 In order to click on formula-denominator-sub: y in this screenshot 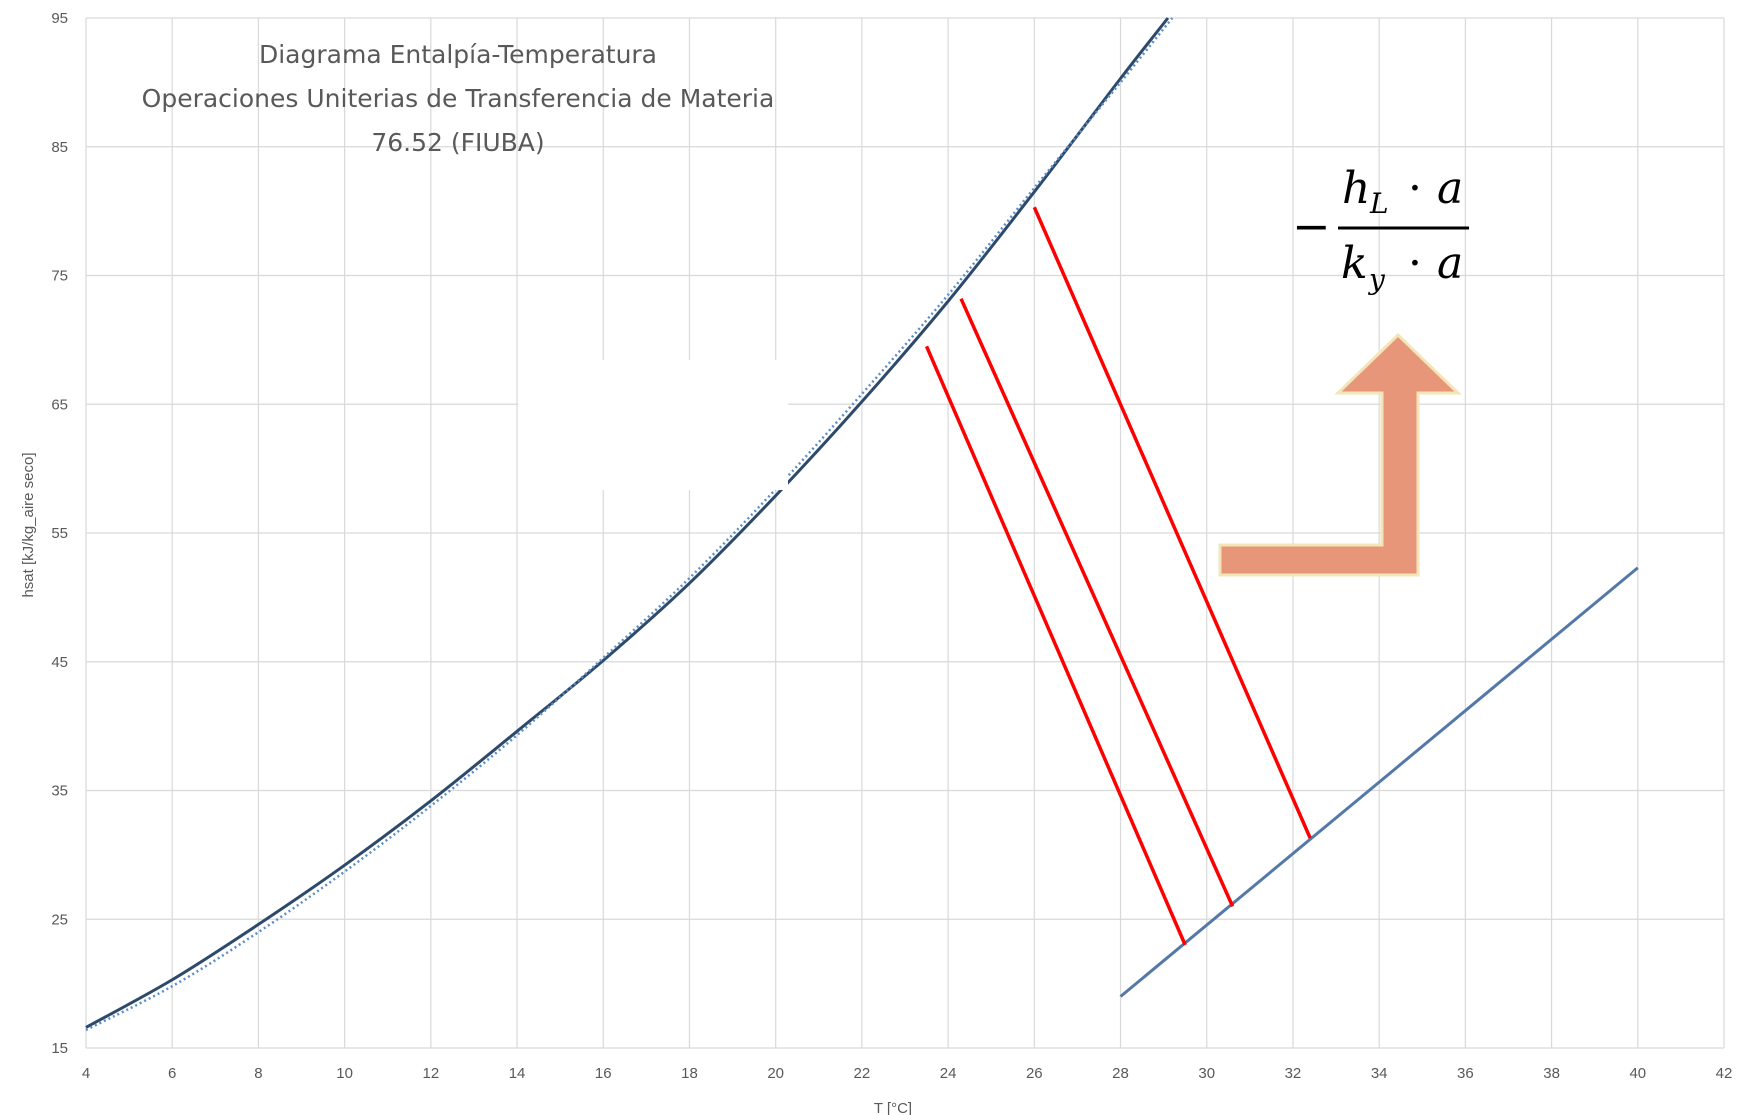, I will do `click(1376, 279)`.